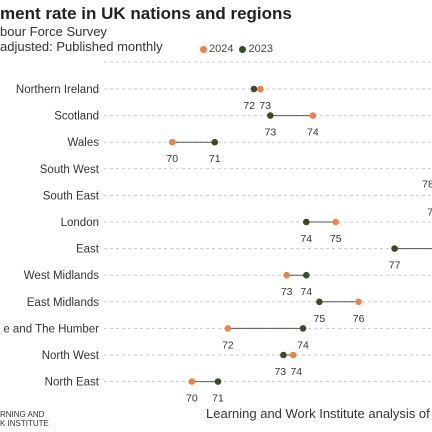 This screenshot has width=432, height=432. I want to click on region-label: East Midlands, so click(63, 303).